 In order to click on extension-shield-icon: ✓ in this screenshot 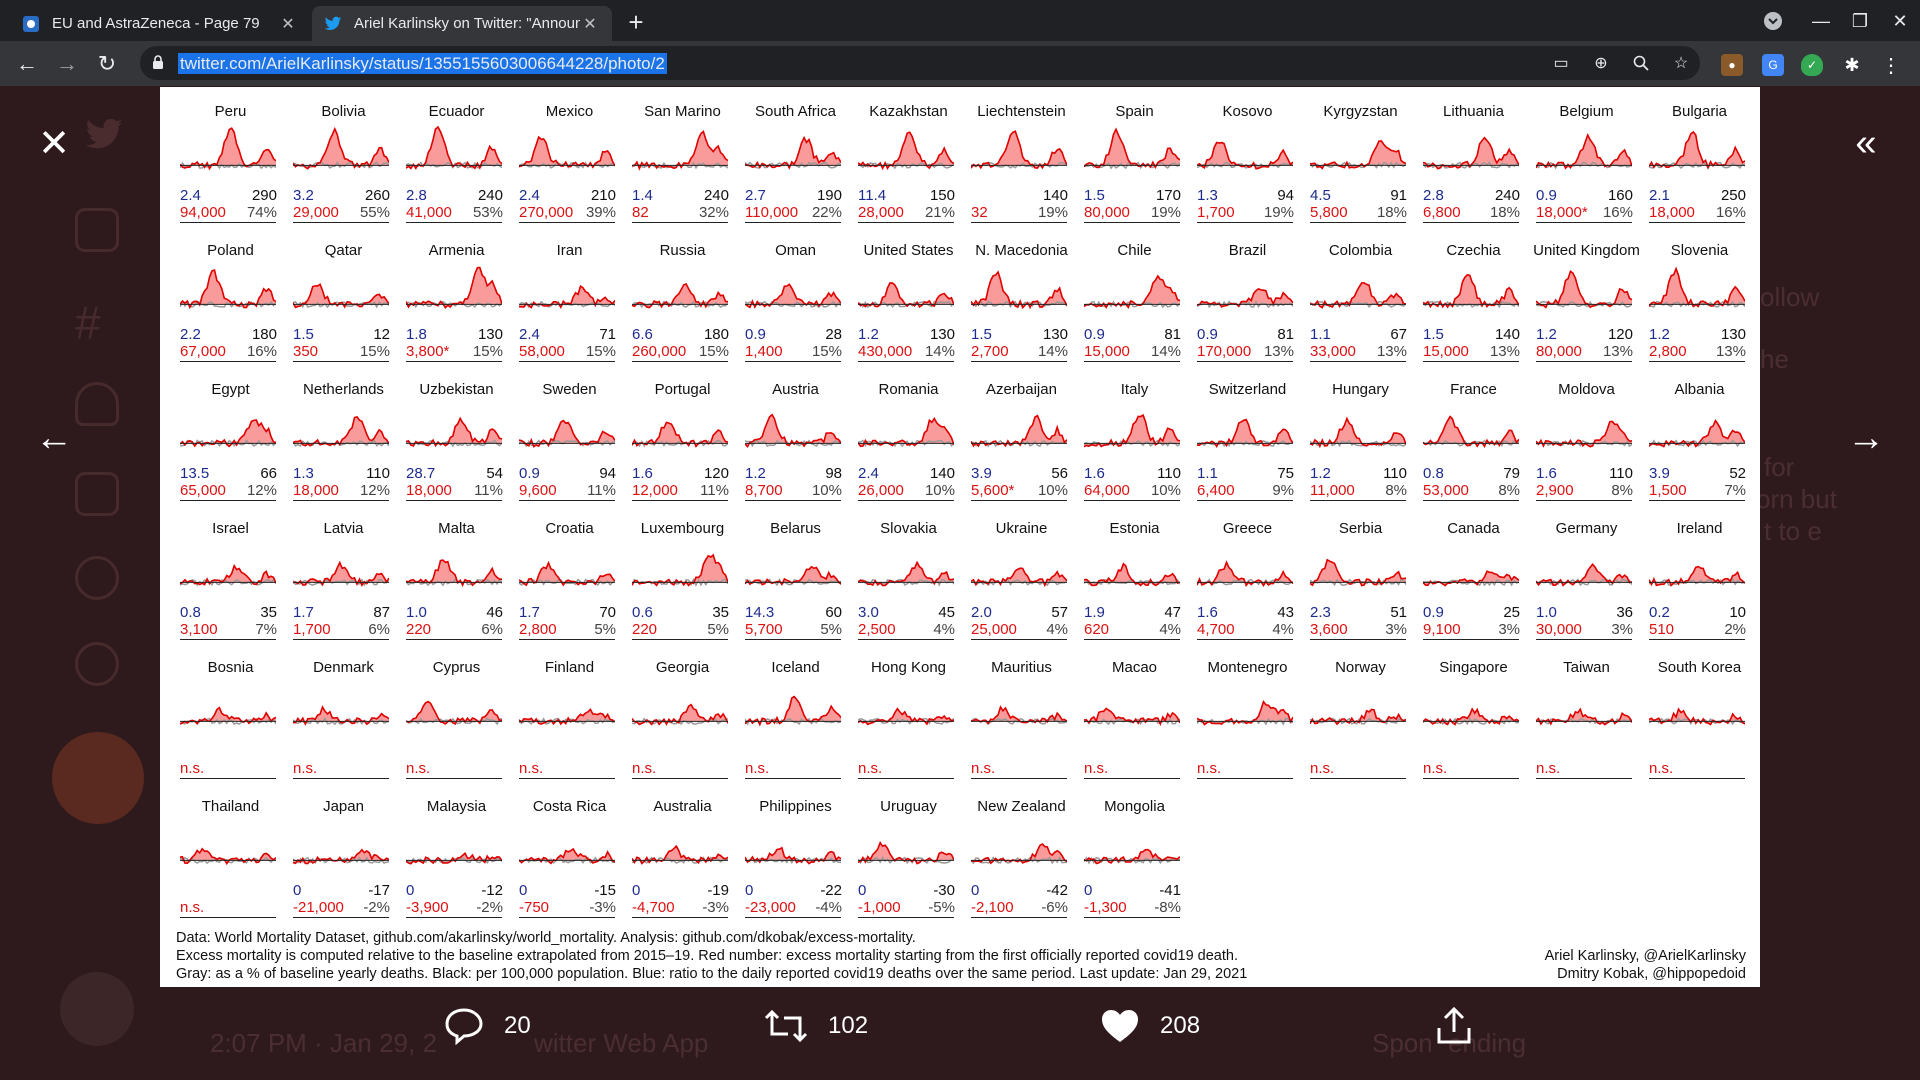, I will do `click(1812, 65)`.